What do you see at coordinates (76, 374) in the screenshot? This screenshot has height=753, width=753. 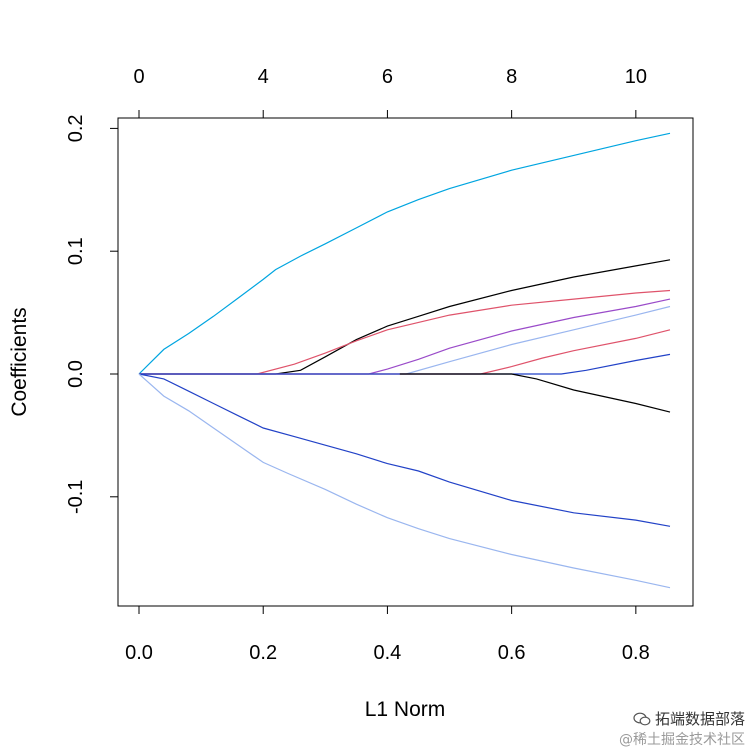 I see `y-tick-label: 0.0` at bounding box center [76, 374].